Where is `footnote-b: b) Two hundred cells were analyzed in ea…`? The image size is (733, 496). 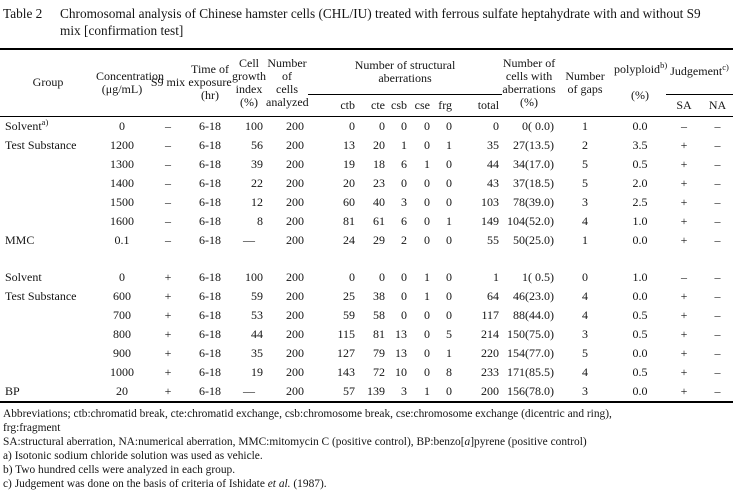
footnote-b: b) Two hundred cells were analyzed in ea… is located at coordinates (119, 469).